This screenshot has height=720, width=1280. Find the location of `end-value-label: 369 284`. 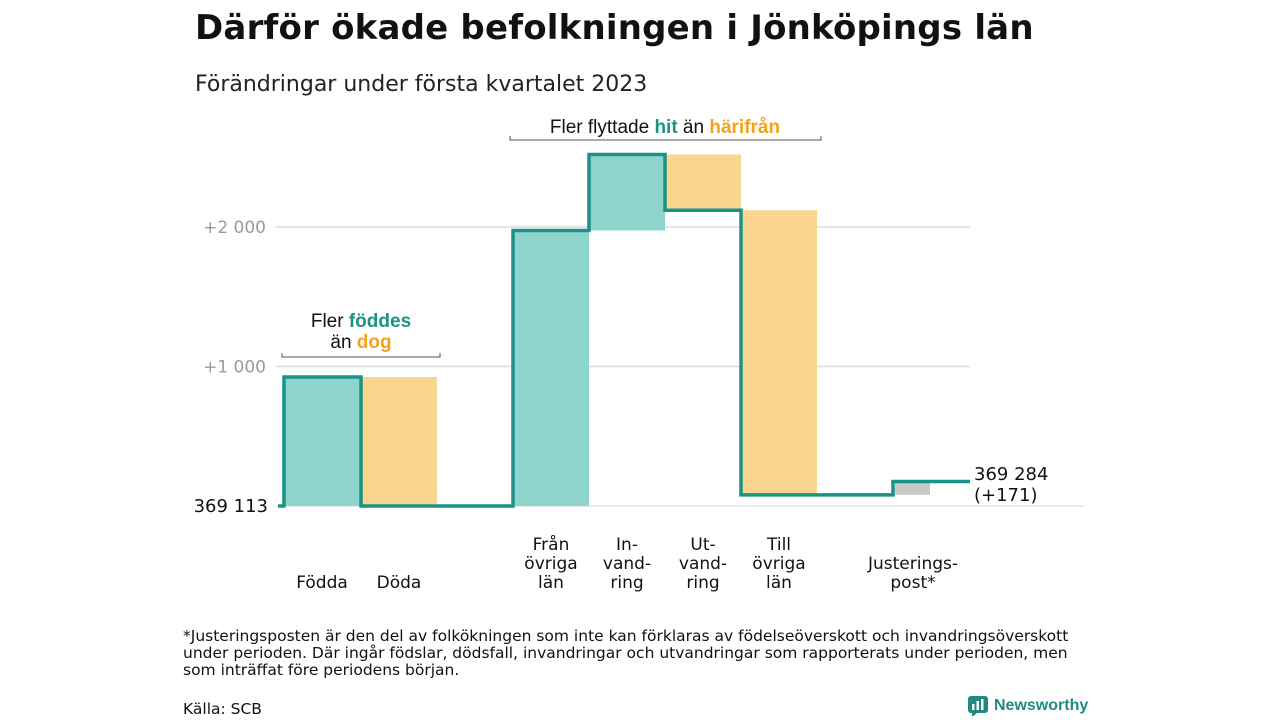

end-value-label: 369 284 is located at coordinates (1011, 474).